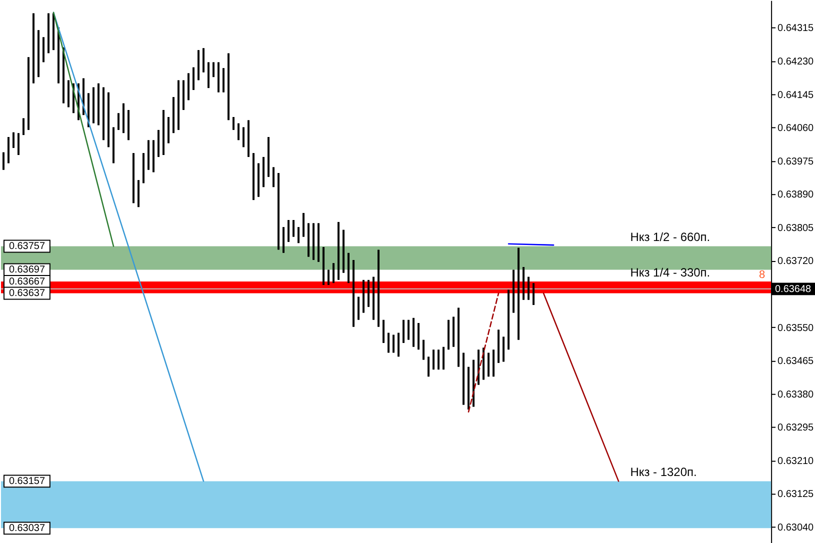 The height and width of the screenshot is (543, 815). What do you see at coordinates (796, 461) in the screenshot?
I see `y-tick-label: 0.63210` at bounding box center [796, 461].